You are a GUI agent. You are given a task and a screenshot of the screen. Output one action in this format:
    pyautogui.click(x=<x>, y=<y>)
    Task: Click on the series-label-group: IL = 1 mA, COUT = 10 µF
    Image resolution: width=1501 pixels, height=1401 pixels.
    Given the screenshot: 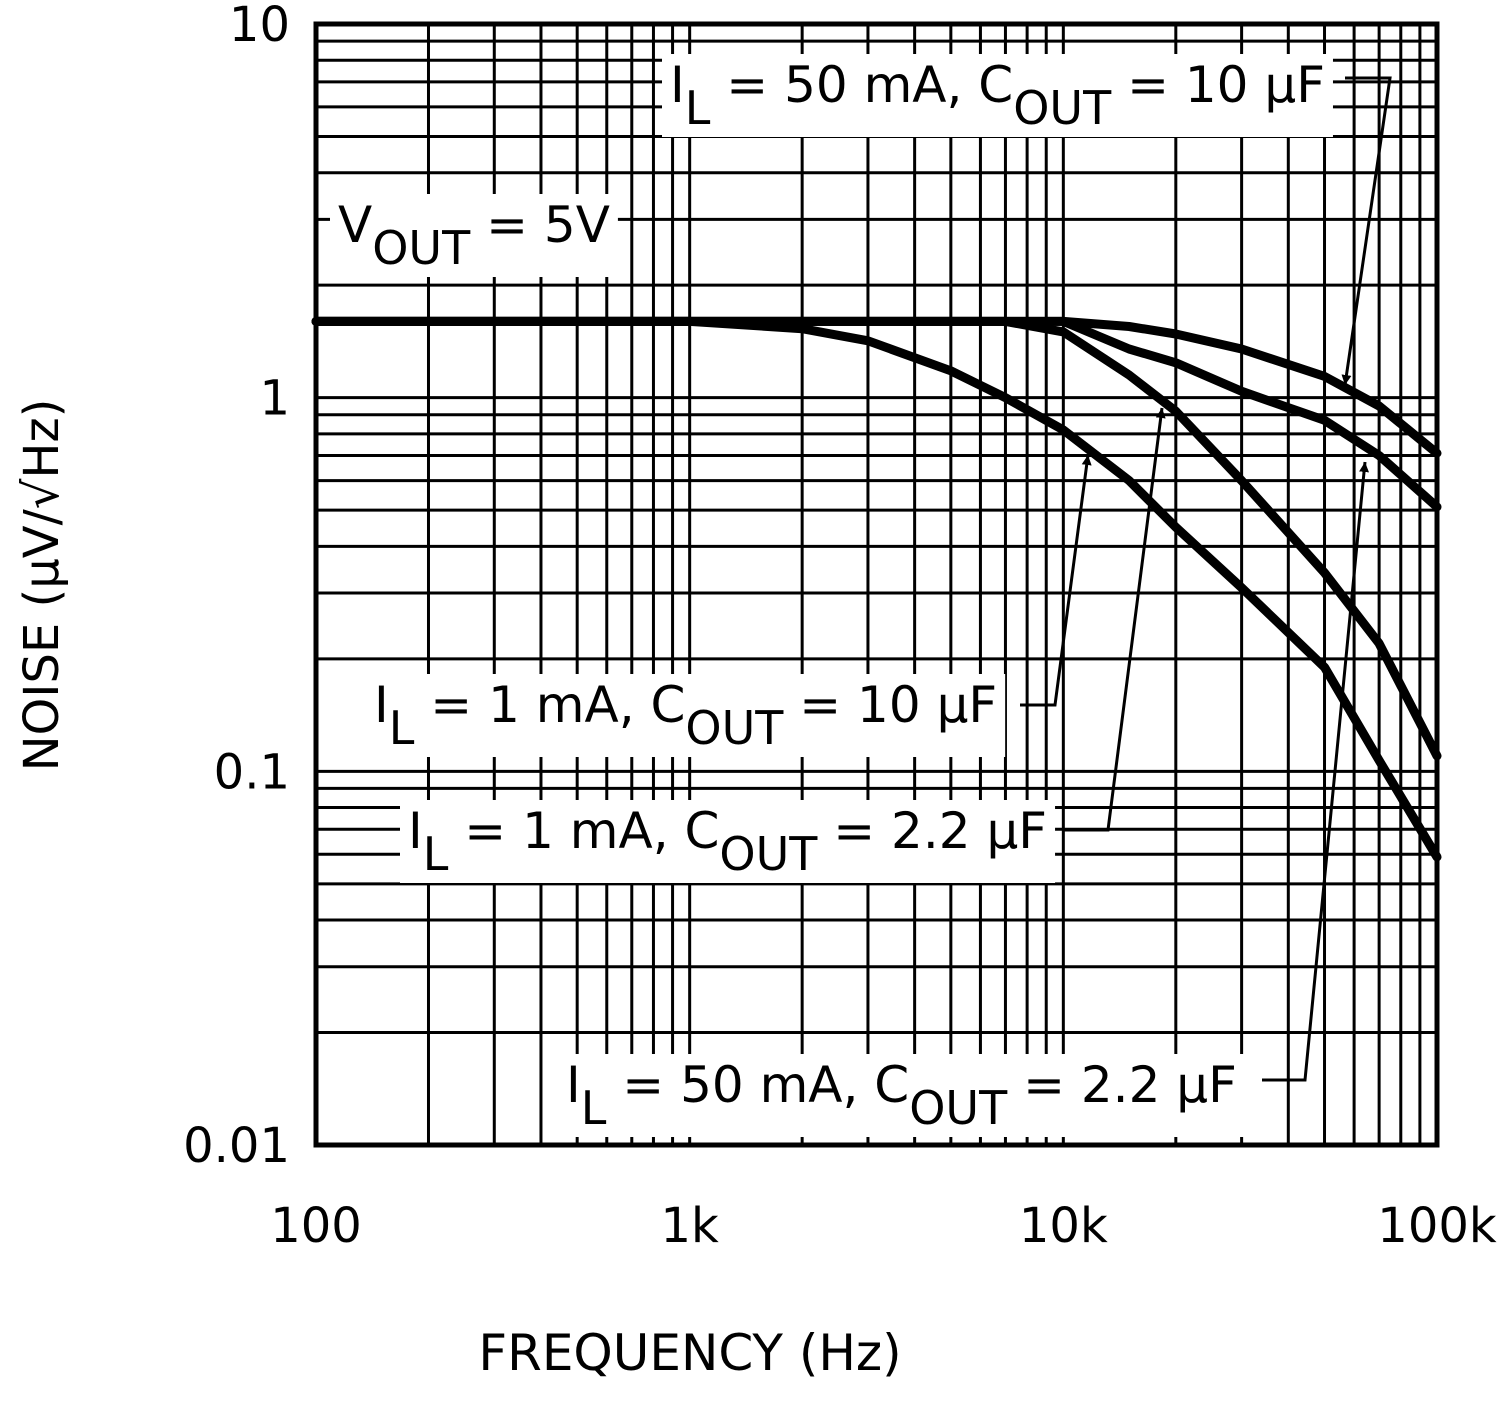 What is the action you would take?
    pyautogui.click(x=686, y=715)
    